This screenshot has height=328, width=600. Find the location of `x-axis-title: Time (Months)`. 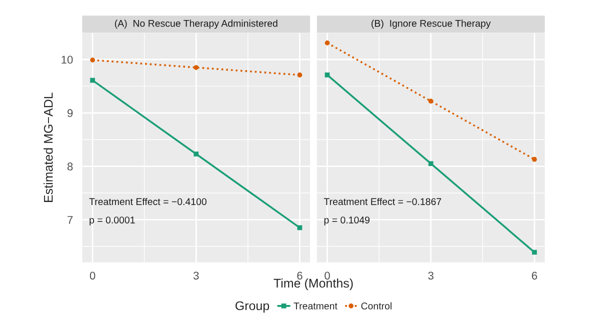

x-axis-title: Time (Months) is located at coordinates (313, 284).